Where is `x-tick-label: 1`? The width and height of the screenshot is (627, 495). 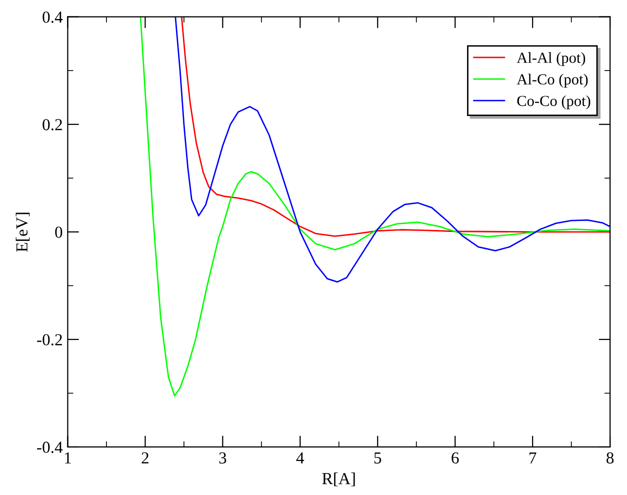 x-tick-label: 1 is located at coordinates (68, 458).